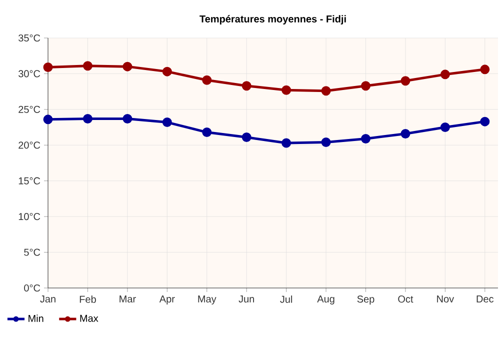 This screenshot has height=350, width=500. What do you see at coordinates (32, 252) in the screenshot?
I see `y-tick-label: 5°C` at bounding box center [32, 252].